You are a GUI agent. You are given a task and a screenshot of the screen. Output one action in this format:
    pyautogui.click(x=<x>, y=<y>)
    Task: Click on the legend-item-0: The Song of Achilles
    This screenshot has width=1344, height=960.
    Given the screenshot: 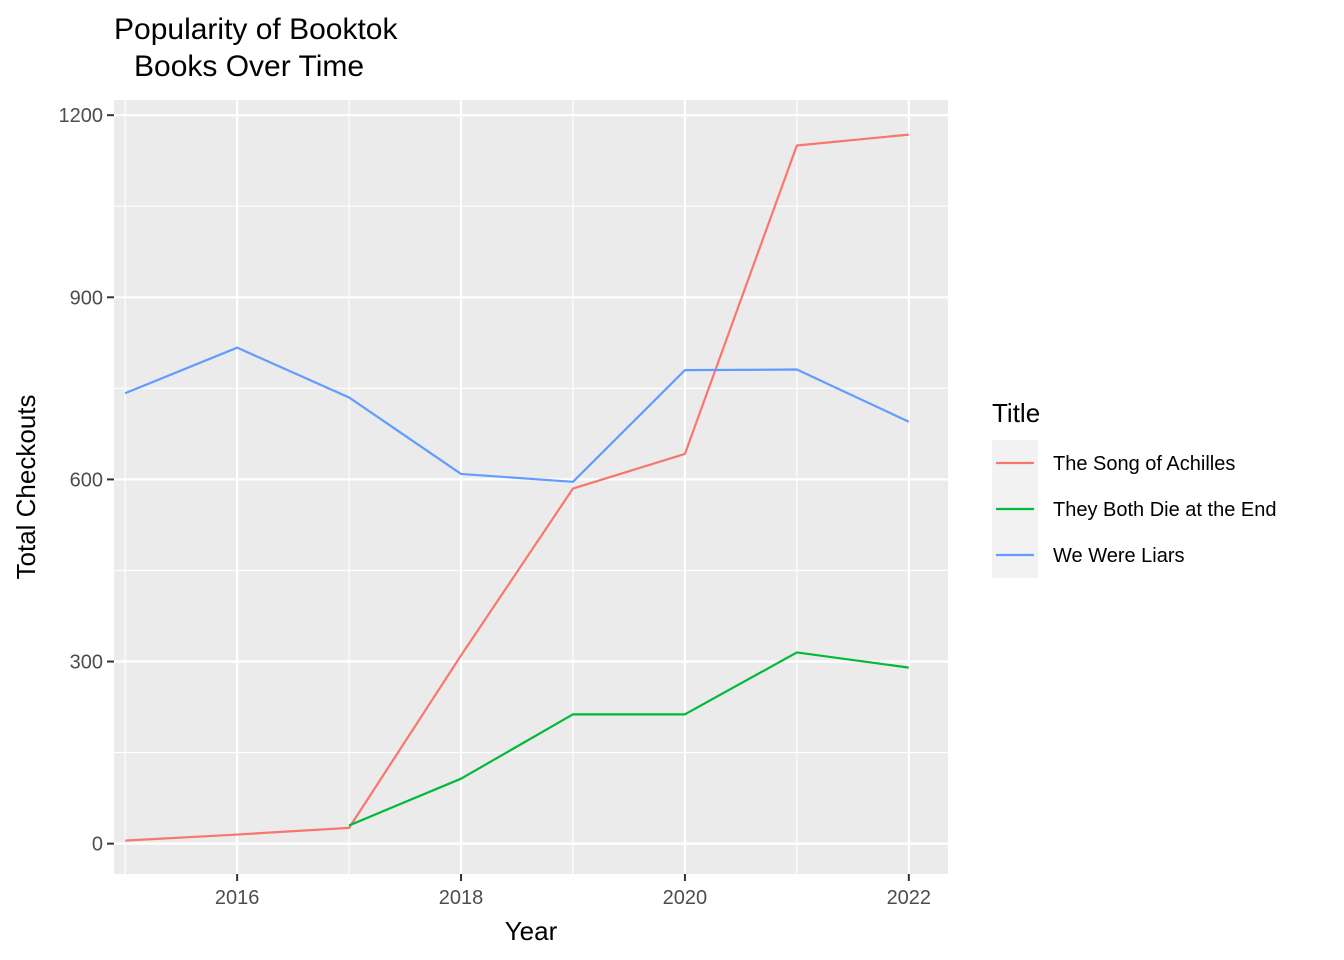 What is the action you would take?
    pyautogui.click(x=1115, y=464)
    